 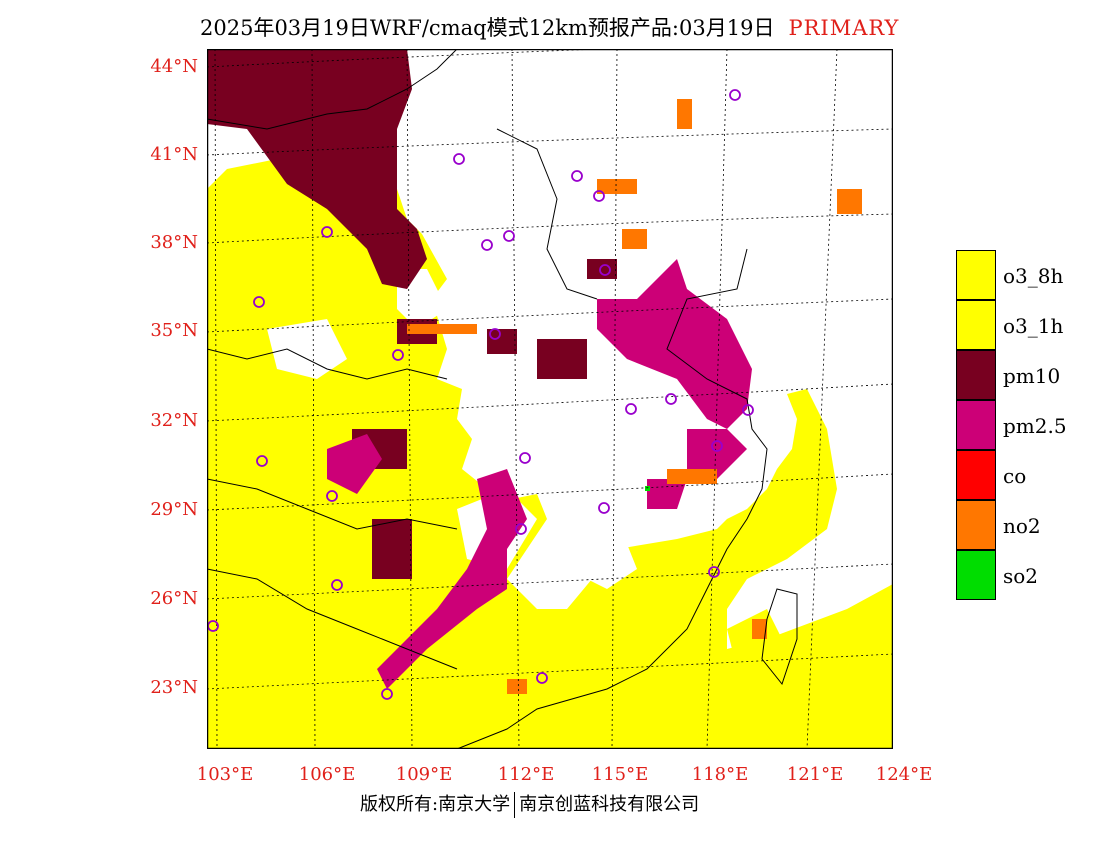 I want to click on legend-item: no2, so click(x=1026, y=525).